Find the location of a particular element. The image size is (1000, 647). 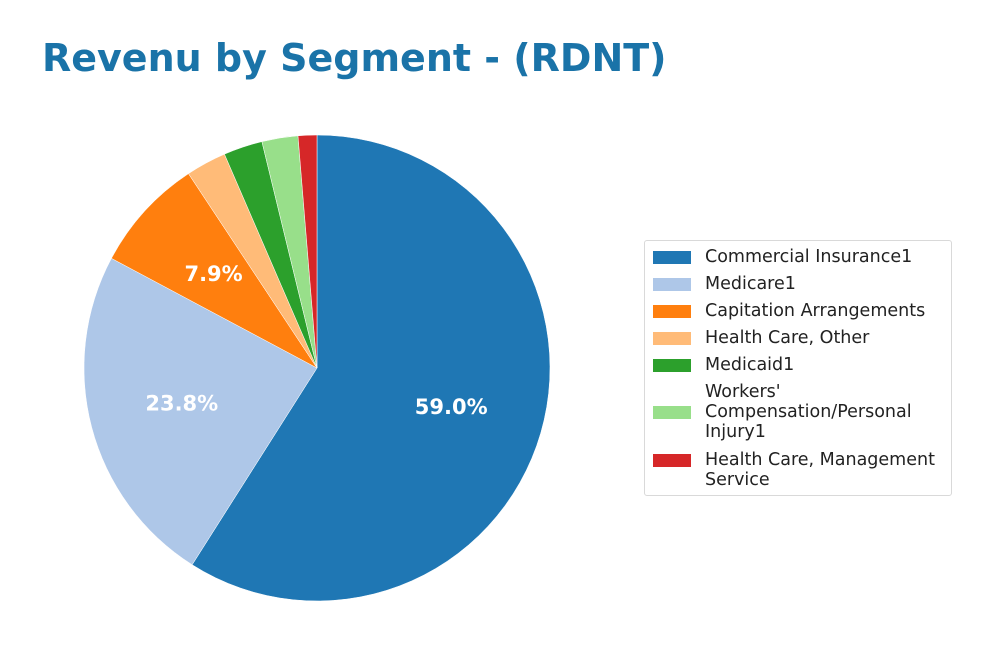

legend-label-3: Health Care, Other is located at coordinates (787, 338).